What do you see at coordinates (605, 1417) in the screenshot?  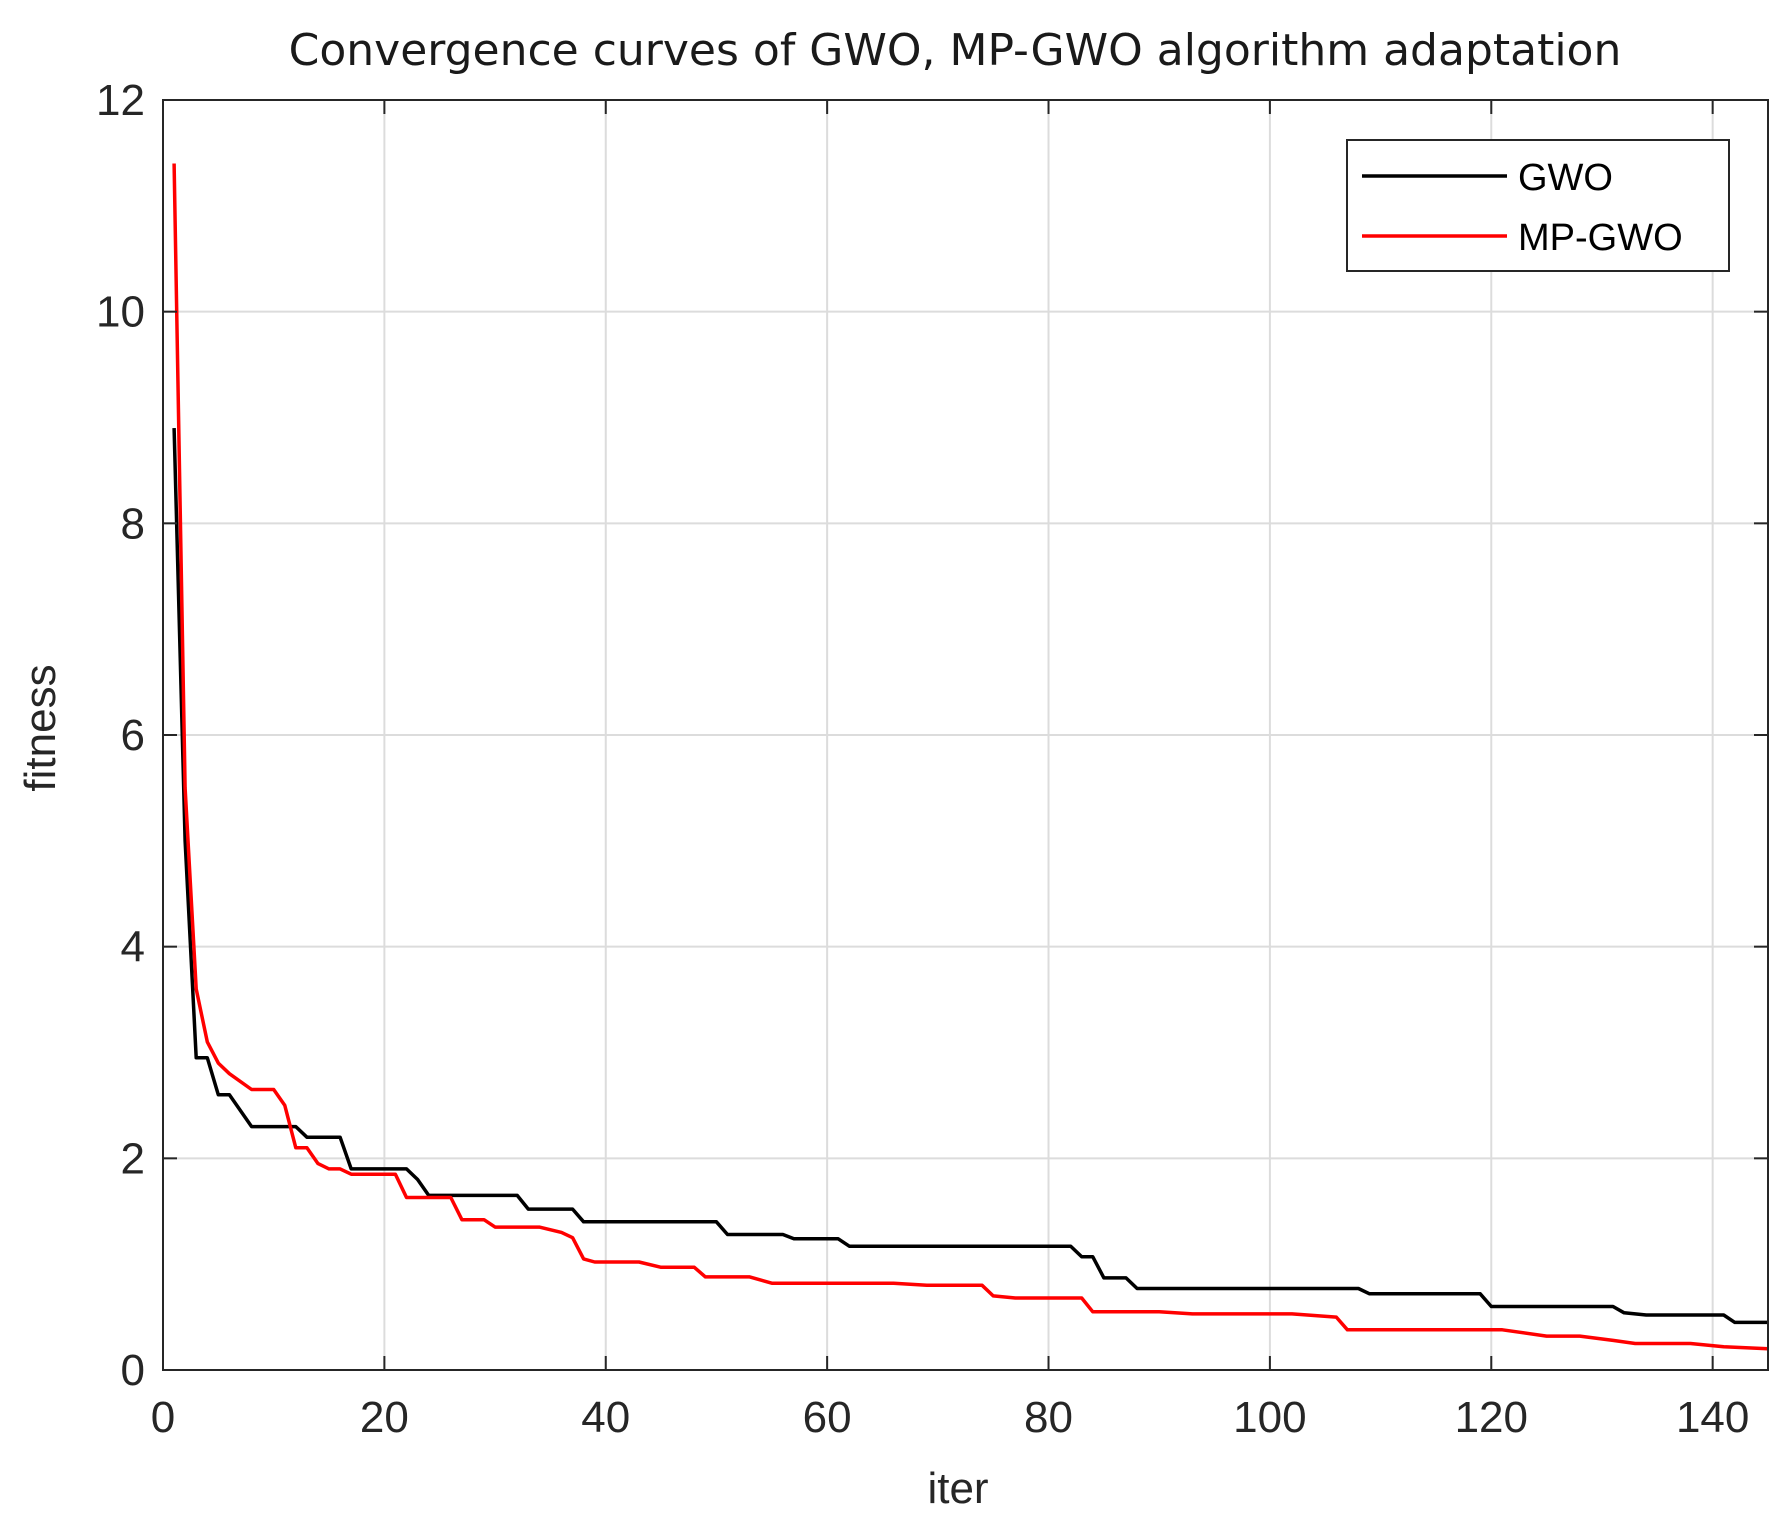 I see `x-tick-label-2: 40` at bounding box center [605, 1417].